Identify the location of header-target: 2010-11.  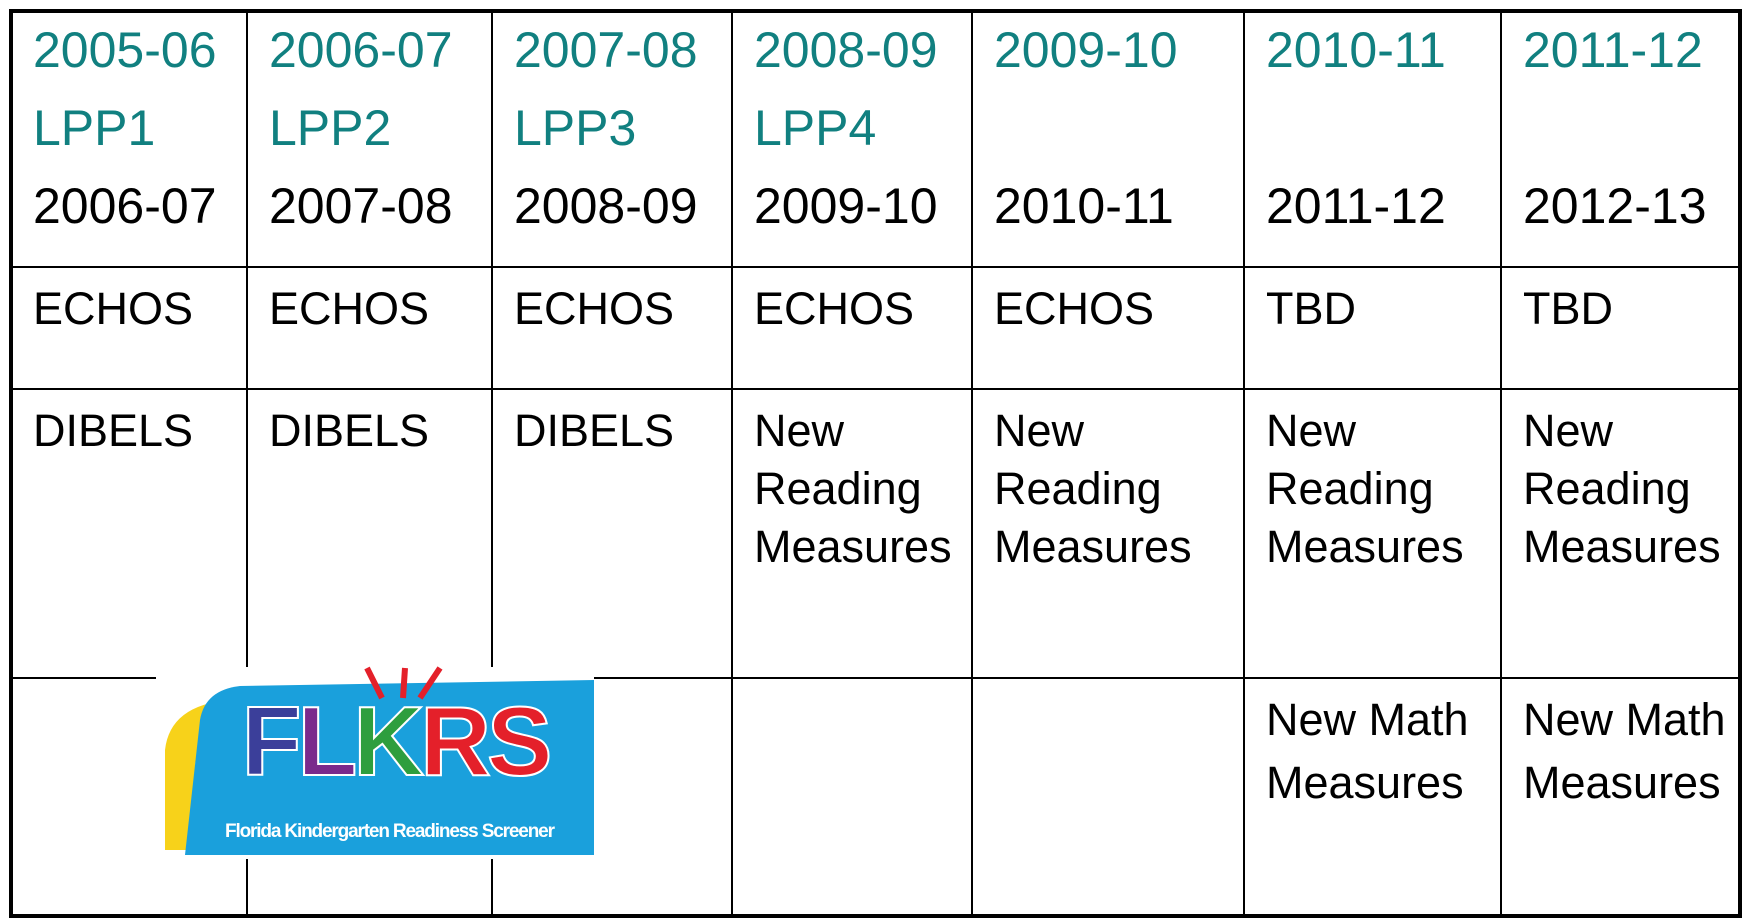
(1084, 206).